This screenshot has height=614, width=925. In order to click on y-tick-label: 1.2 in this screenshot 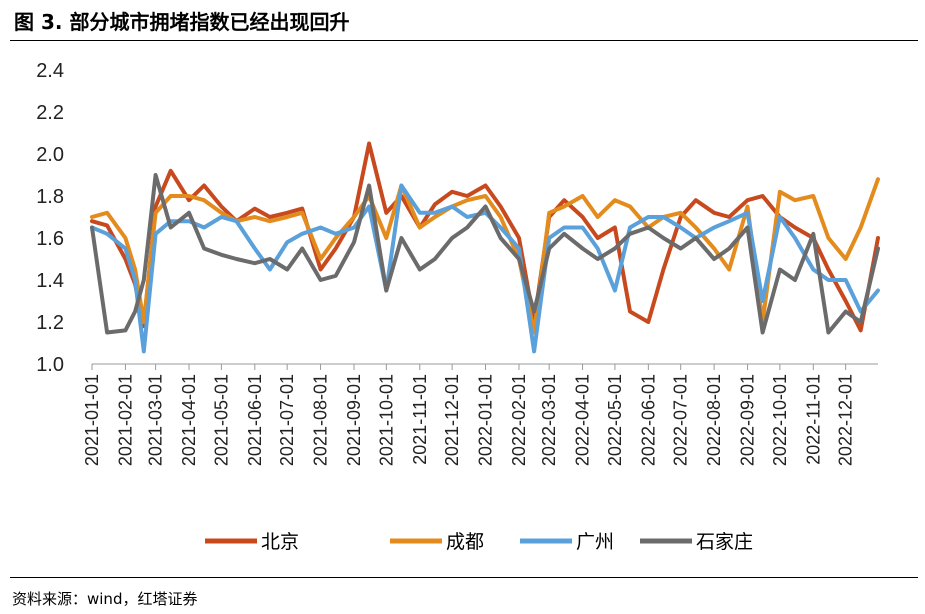, I will do `click(50, 323)`.